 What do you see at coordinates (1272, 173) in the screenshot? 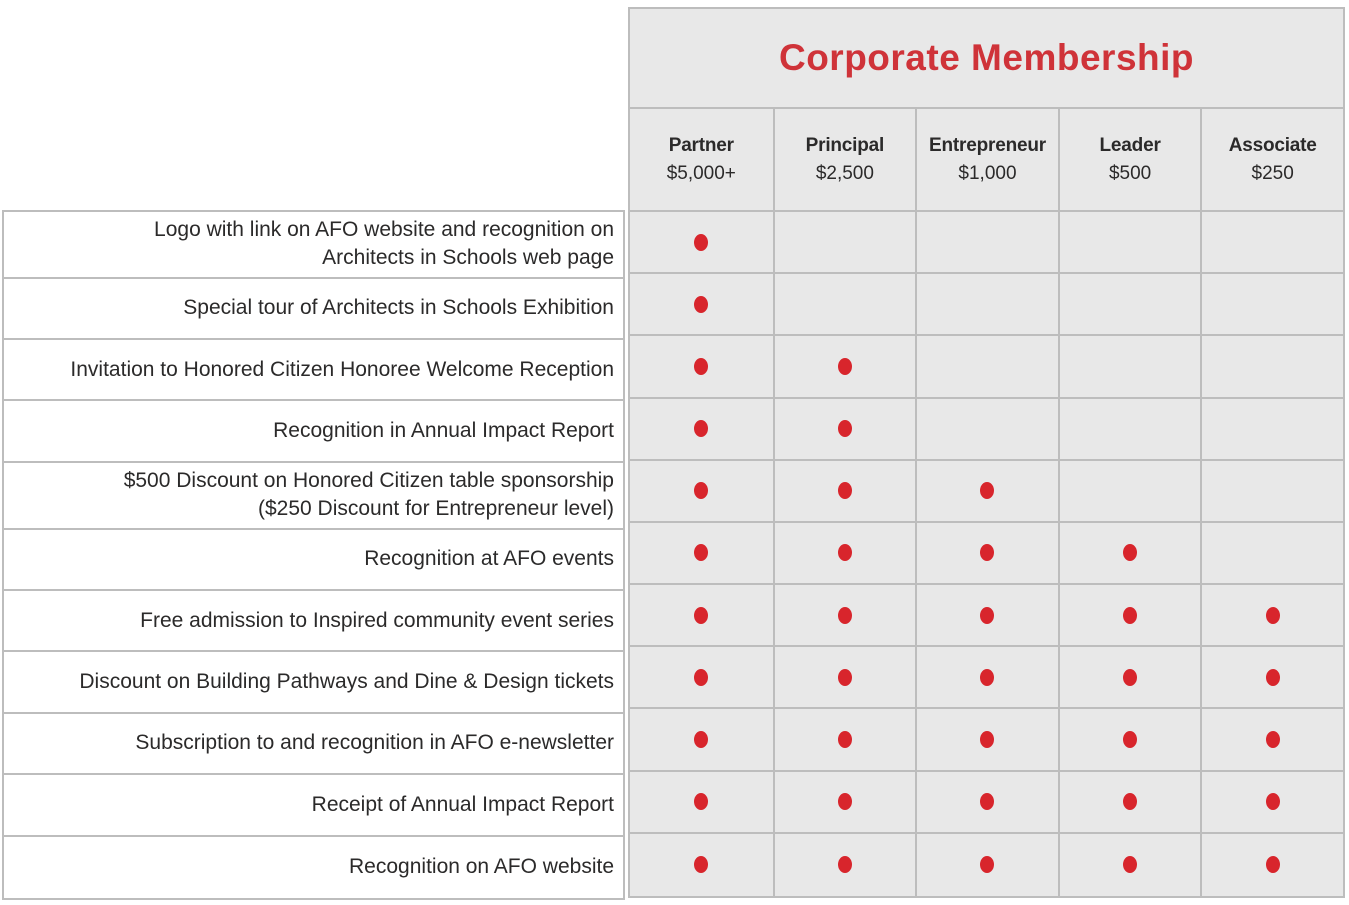
I see `tier-price: $250` at bounding box center [1272, 173].